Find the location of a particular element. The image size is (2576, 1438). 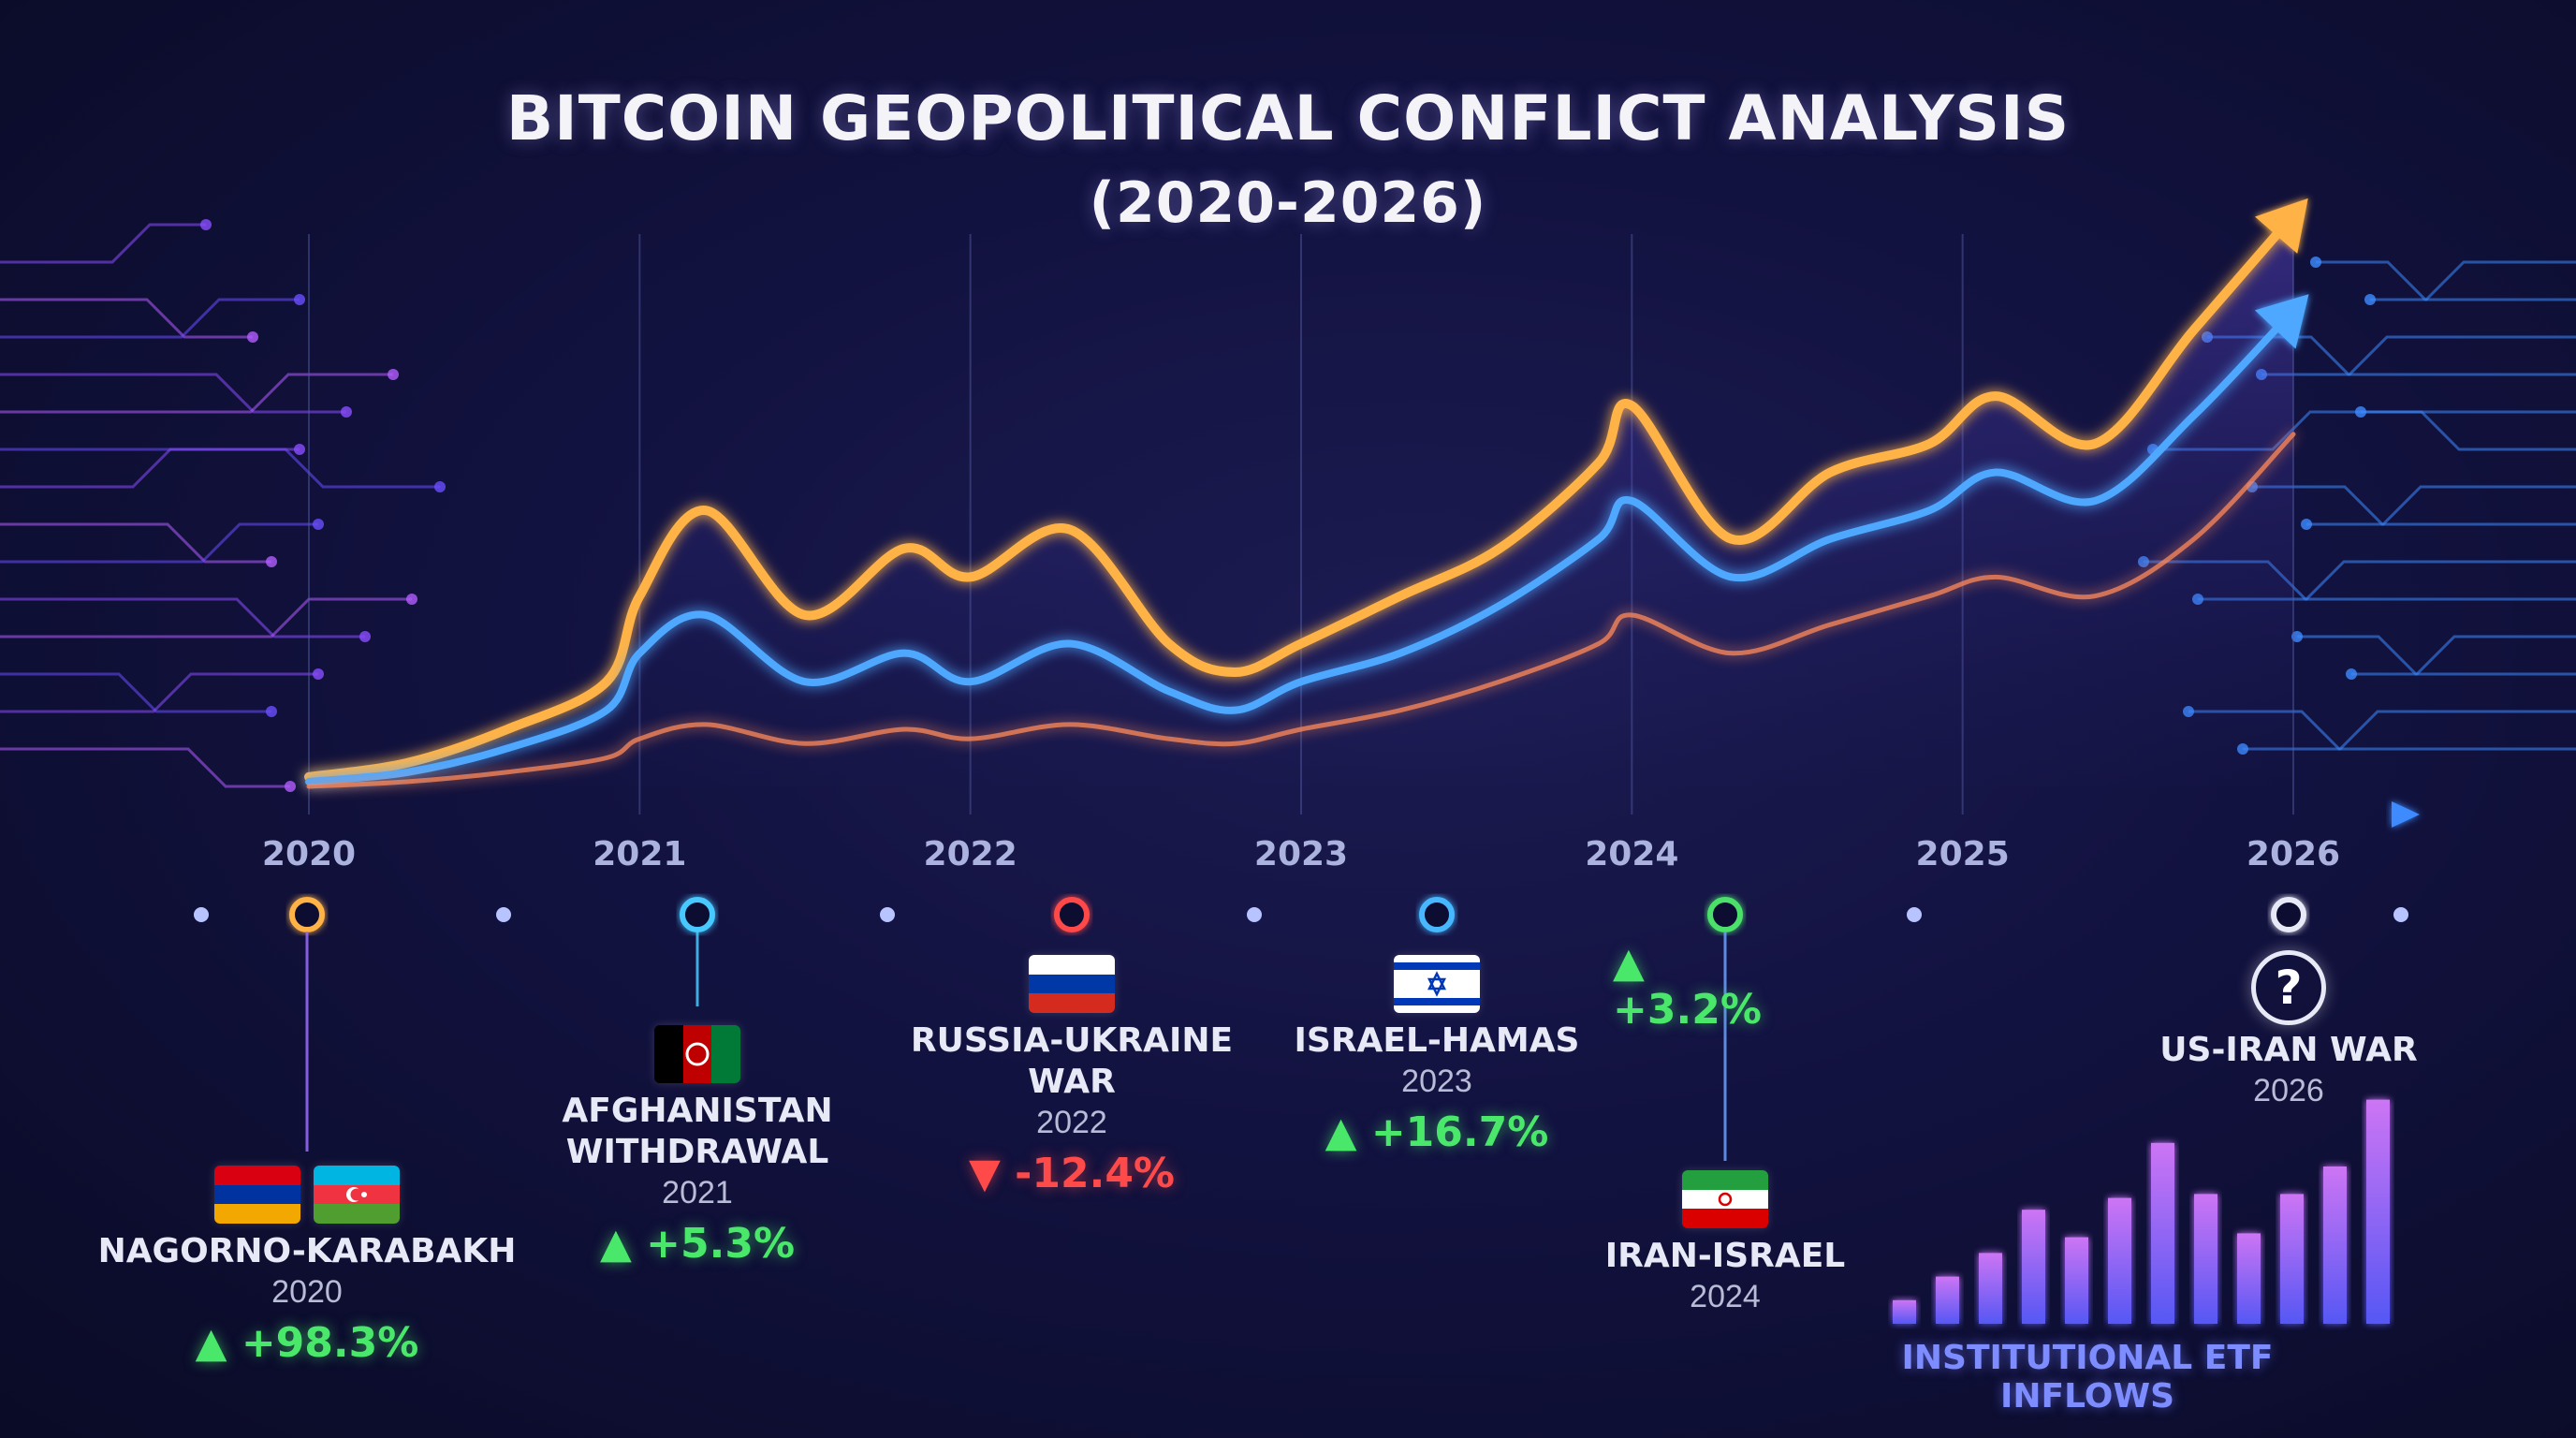

event-year: 2021 is located at coordinates (697, 1193).